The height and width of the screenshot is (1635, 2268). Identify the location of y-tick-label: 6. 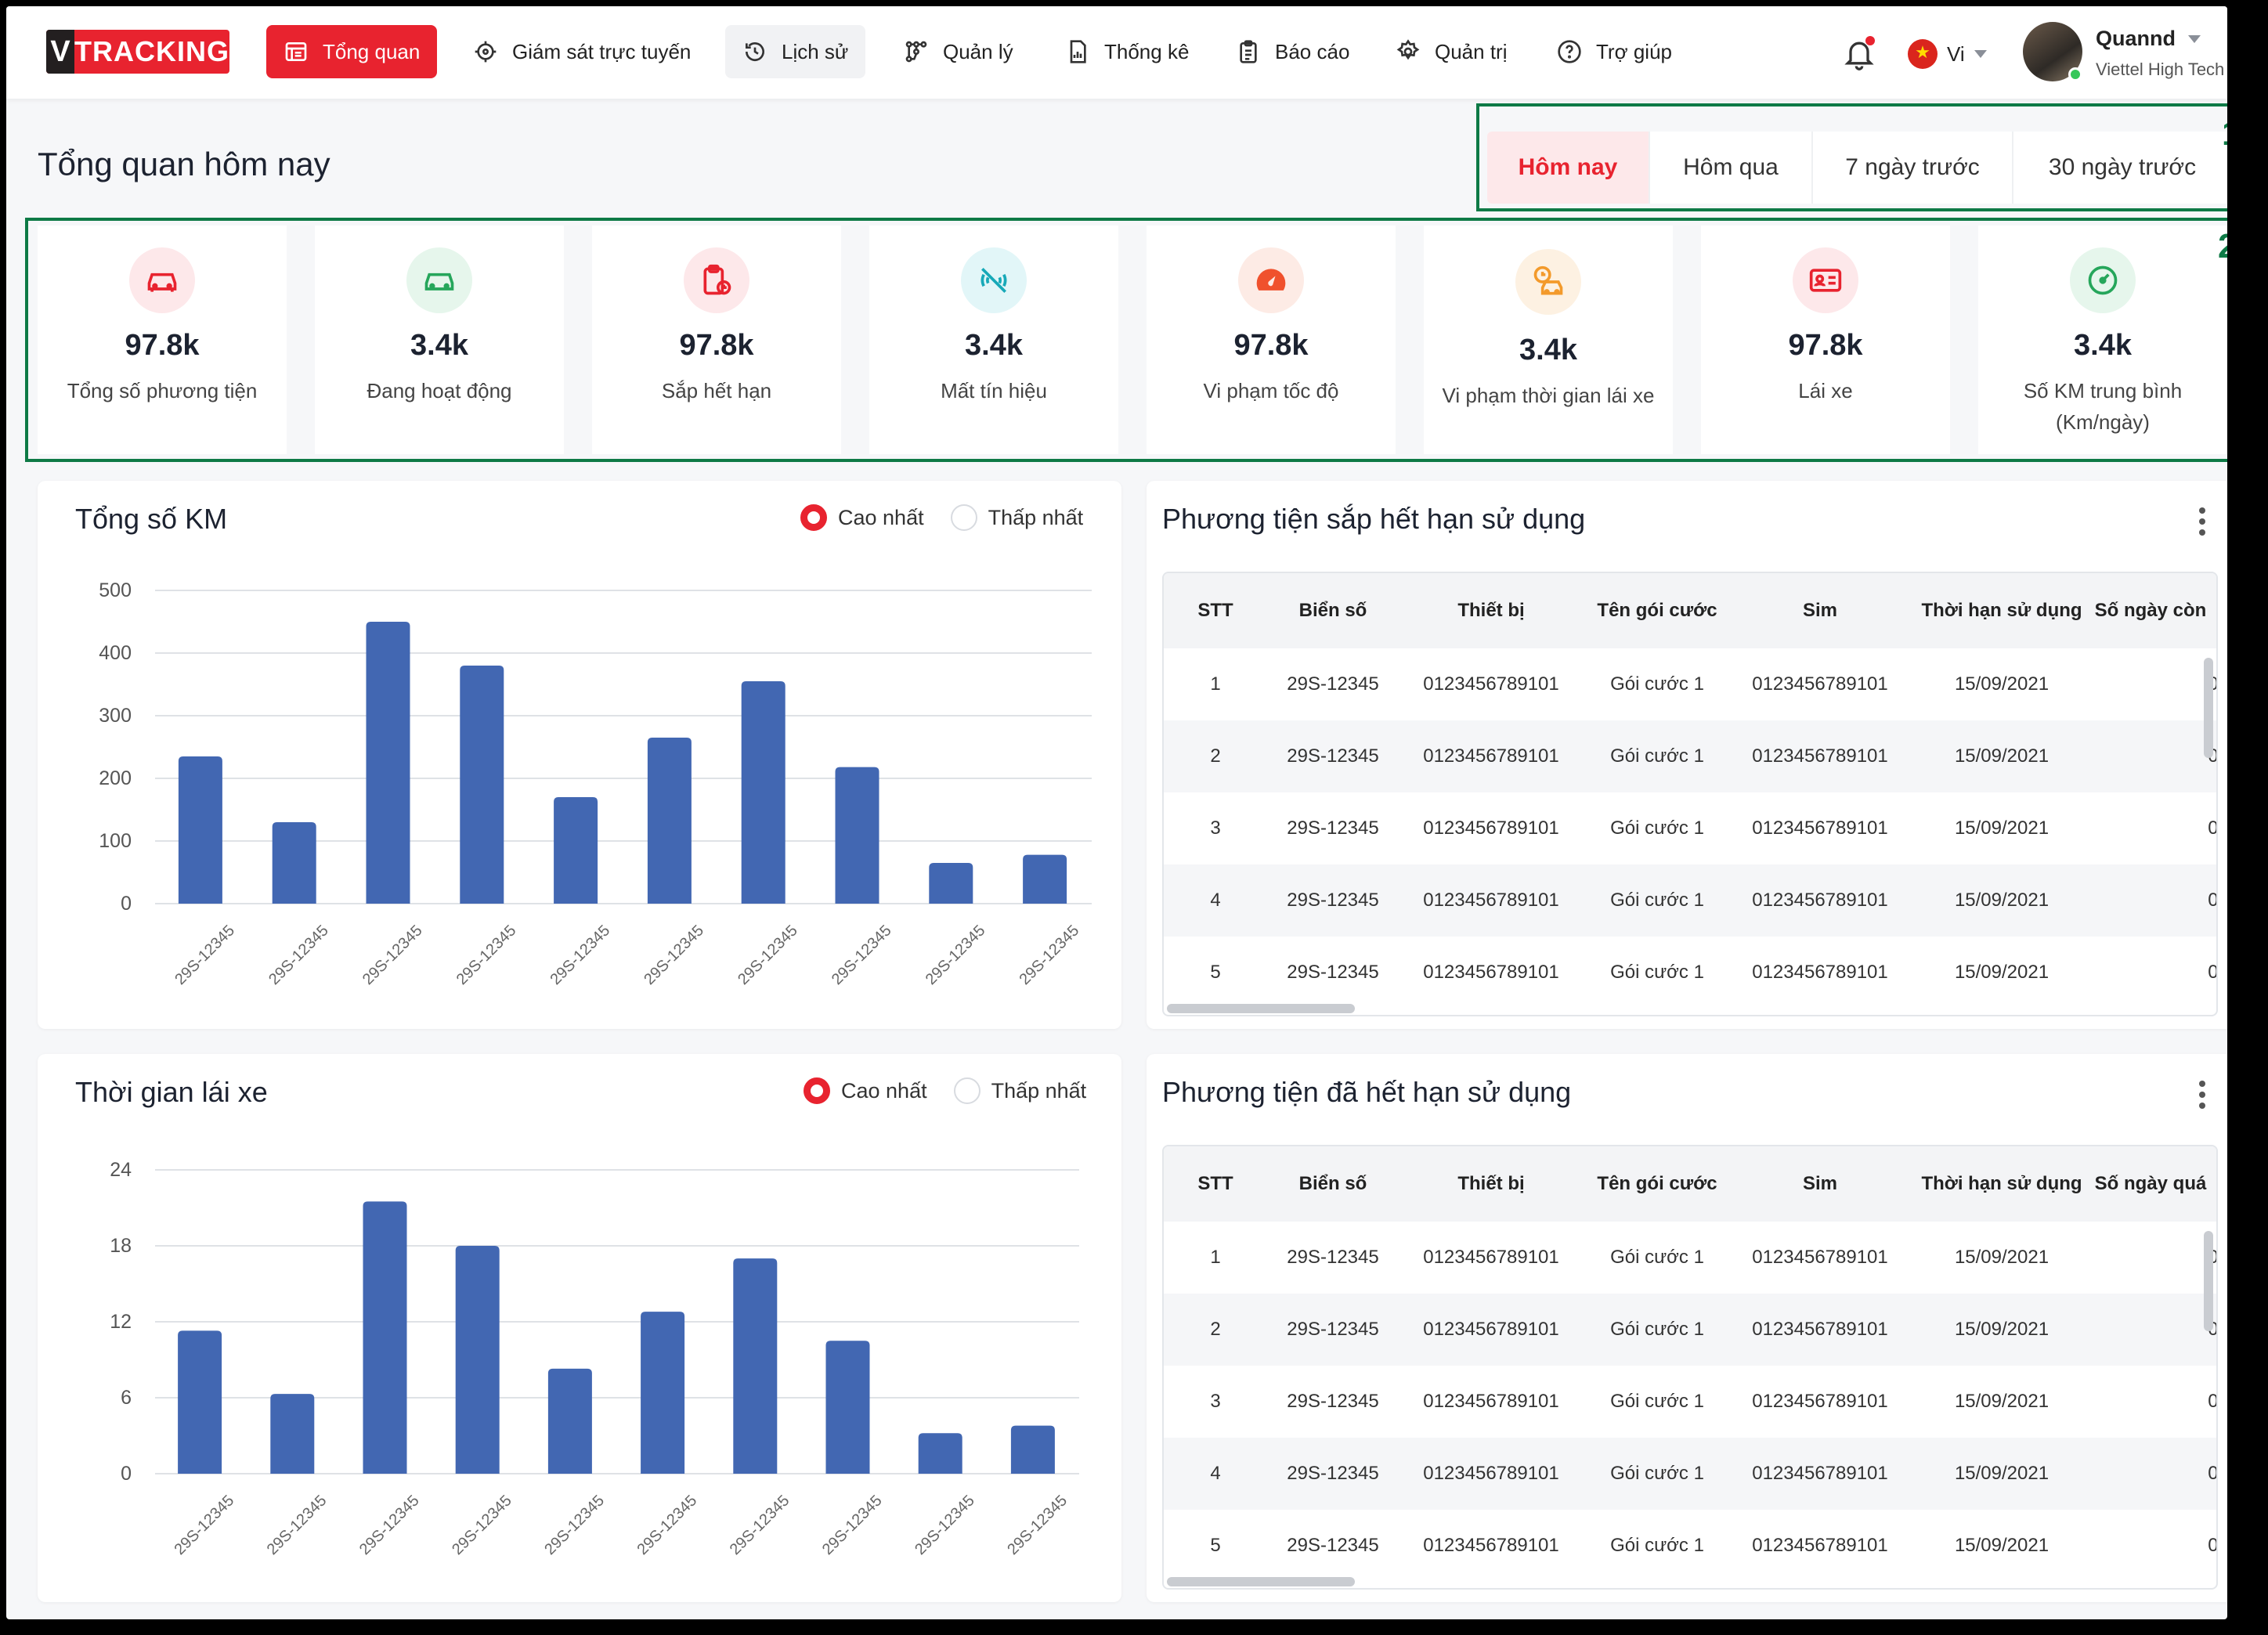
(126, 1398).